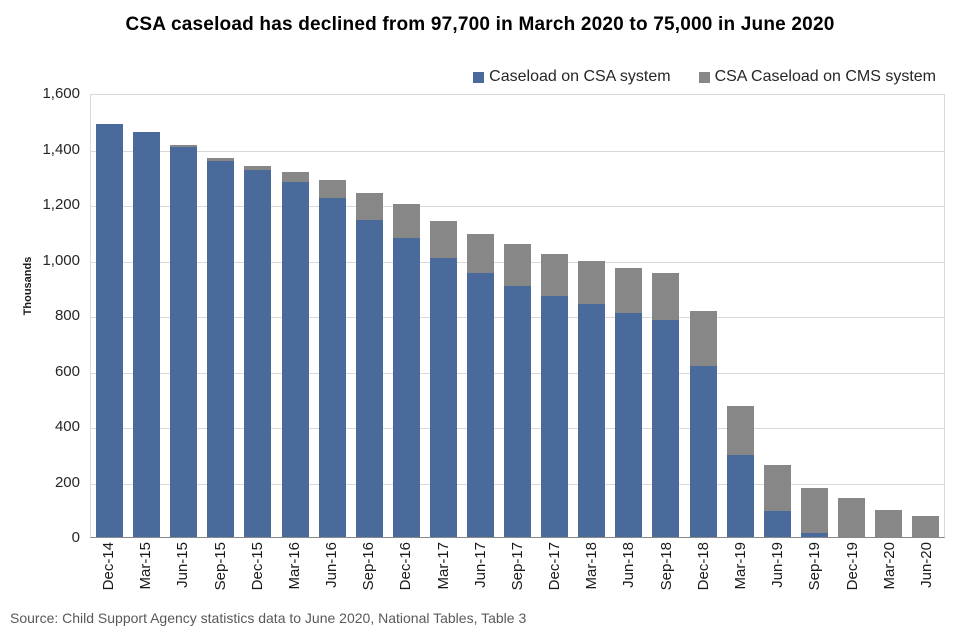 This screenshot has width=960, height=640. I want to click on x-axis-tick-cell: Mar-20, so click(889, 574).